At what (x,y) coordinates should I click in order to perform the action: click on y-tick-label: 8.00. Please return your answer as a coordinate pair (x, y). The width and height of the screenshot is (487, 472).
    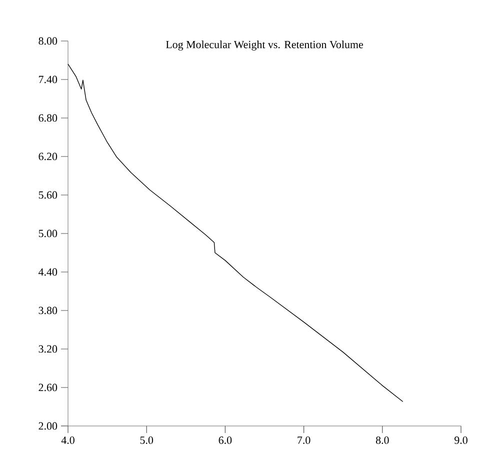
    Looking at the image, I should click on (48, 41).